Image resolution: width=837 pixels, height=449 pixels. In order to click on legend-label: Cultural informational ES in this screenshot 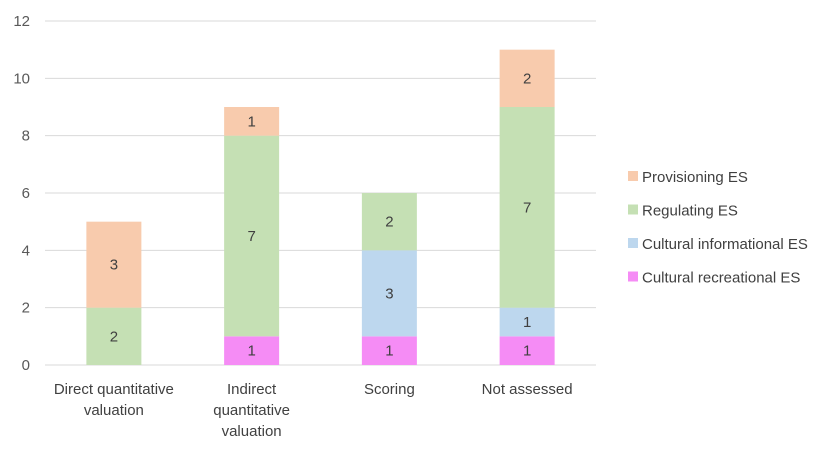, I will do `click(725, 244)`.